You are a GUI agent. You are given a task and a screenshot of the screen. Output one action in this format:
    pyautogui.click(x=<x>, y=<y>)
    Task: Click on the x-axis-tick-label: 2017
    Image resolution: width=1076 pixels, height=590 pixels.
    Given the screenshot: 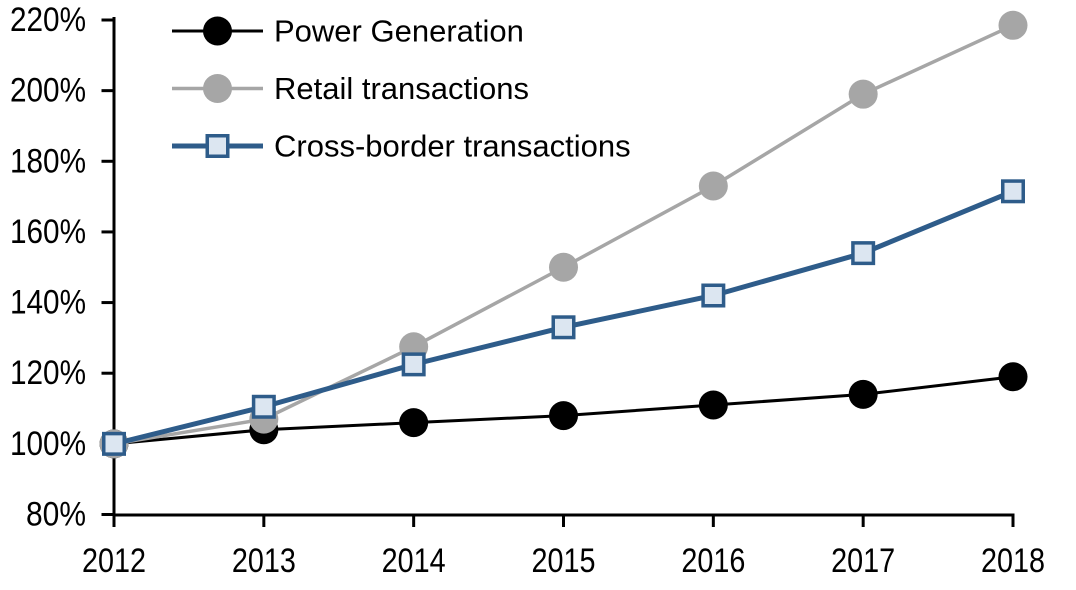 What is the action you would take?
    pyautogui.click(x=863, y=561)
    